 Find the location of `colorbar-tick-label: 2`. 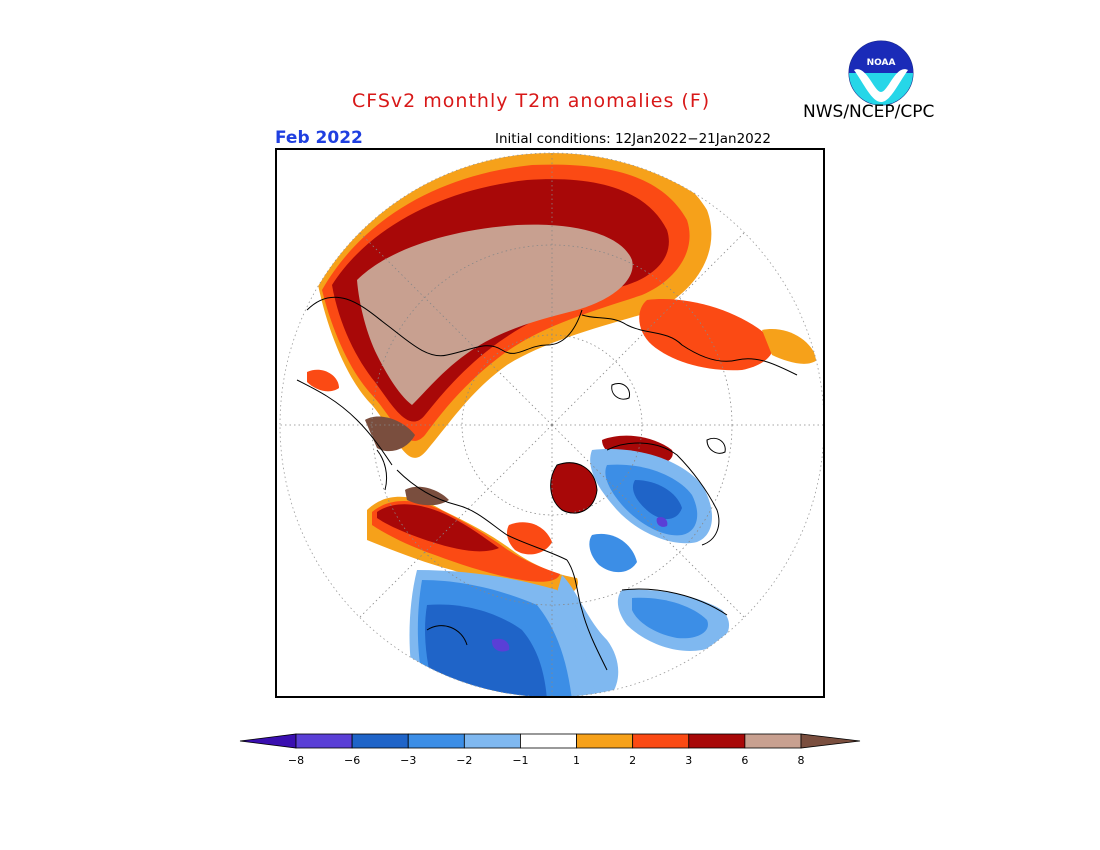

colorbar-tick-label: 2 is located at coordinates (632, 760).